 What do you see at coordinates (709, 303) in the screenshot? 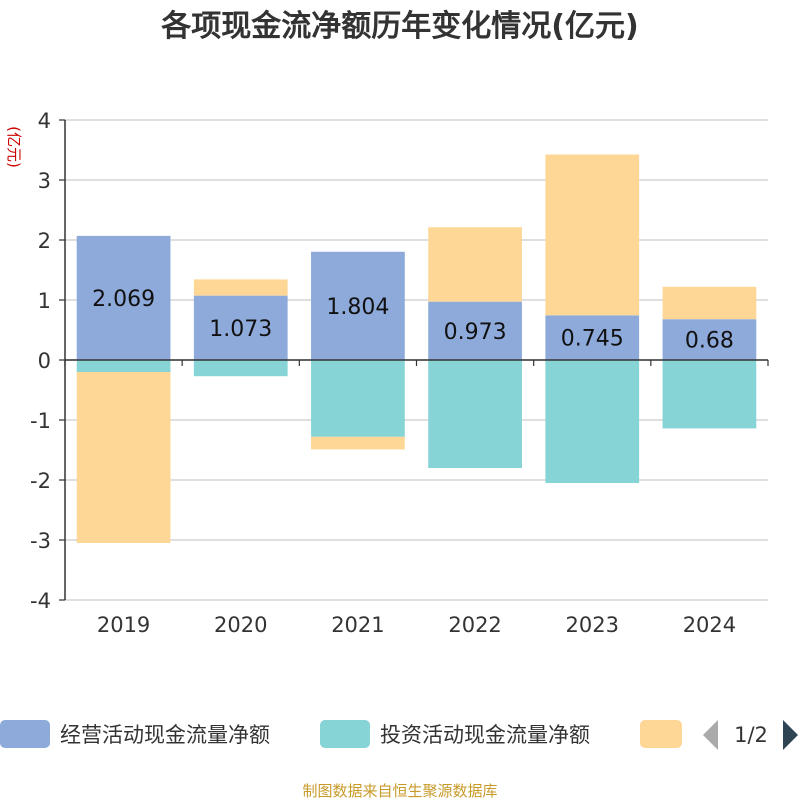
I see `bar-segment-3-2024` at bounding box center [709, 303].